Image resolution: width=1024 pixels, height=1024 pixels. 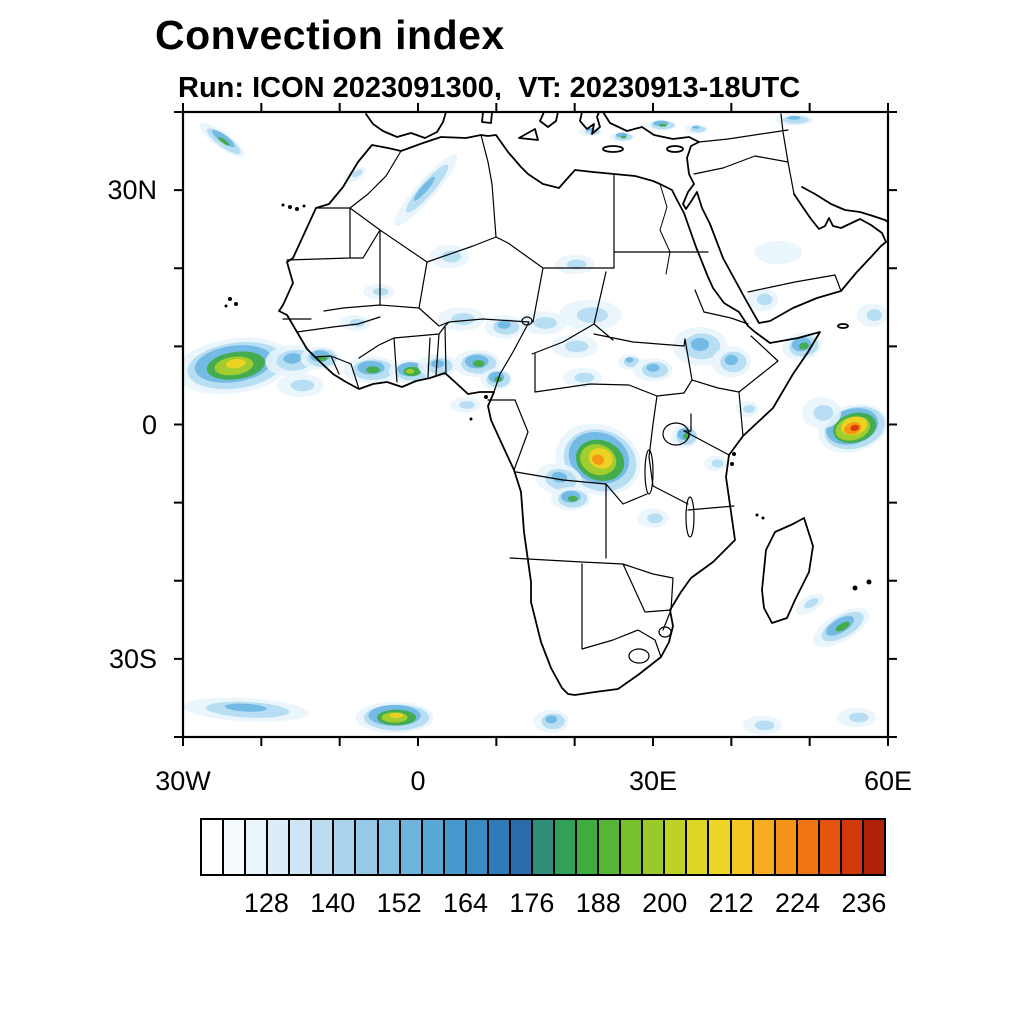 What do you see at coordinates (489, 88) in the screenshot?
I see `run-valid-time-subtitle: Run: ICON 2023091300, VT: 20230913-18UTC` at bounding box center [489, 88].